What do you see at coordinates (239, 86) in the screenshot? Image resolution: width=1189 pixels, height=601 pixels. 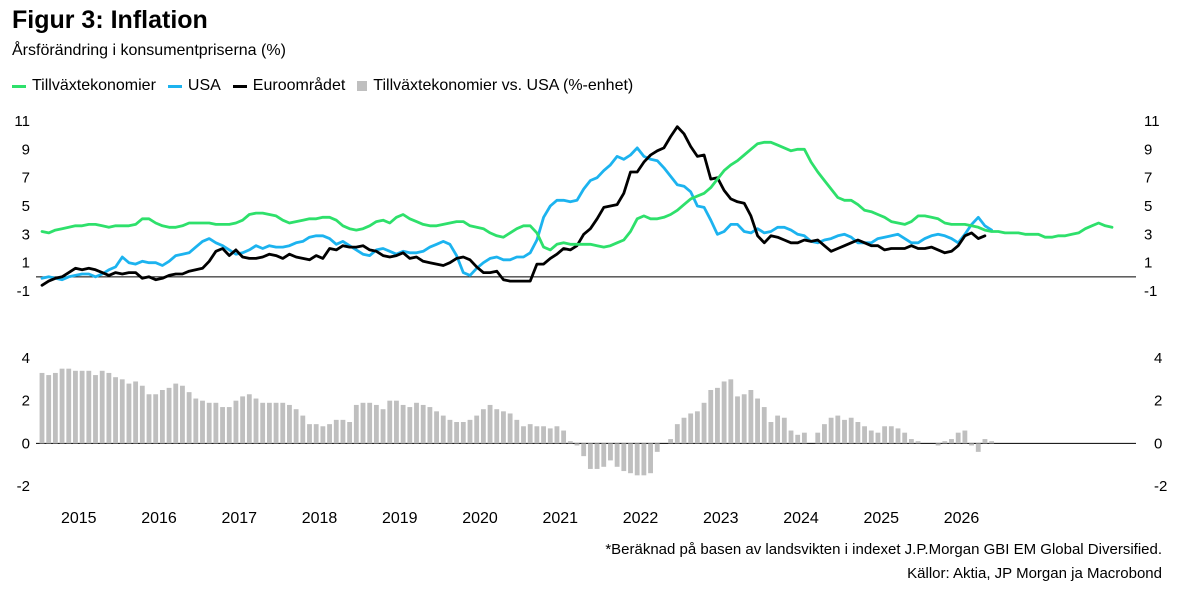 I see `legend-swatch-euro` at bounding box center [239, 86].